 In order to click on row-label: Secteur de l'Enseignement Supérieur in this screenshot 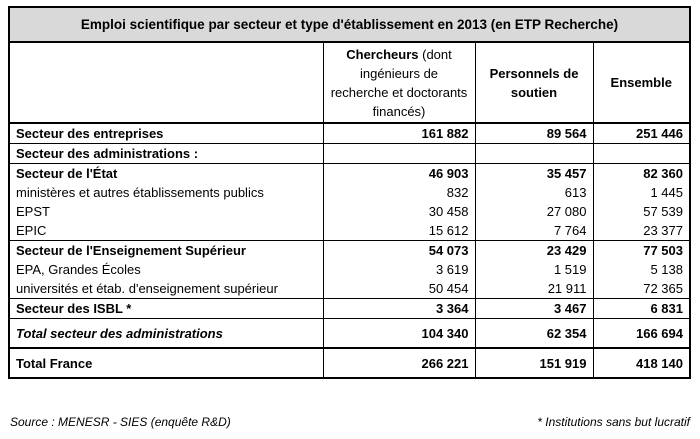, I will do `click(166, 250)`.